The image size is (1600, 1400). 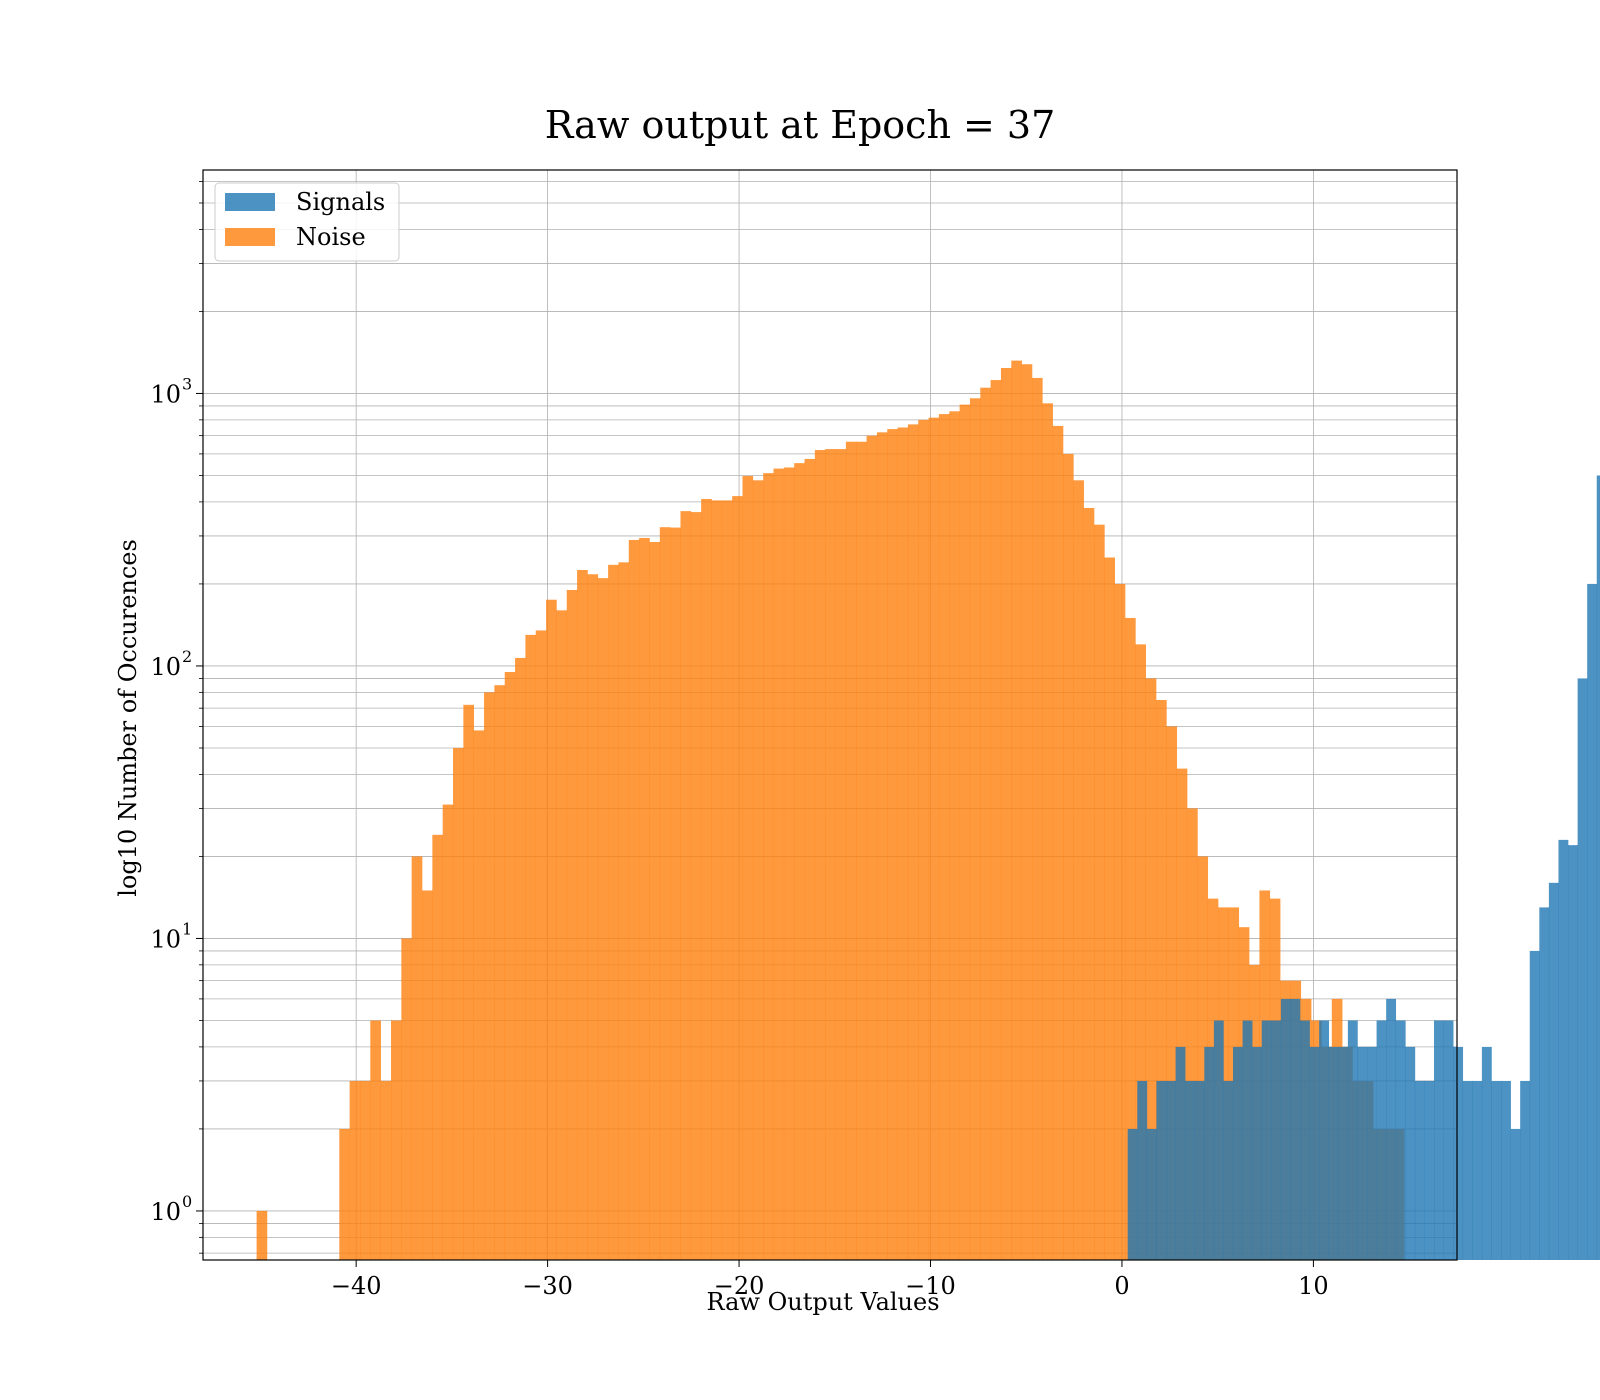 I want to click on x-tick-label: 10, so click(x=1313, y=1286).